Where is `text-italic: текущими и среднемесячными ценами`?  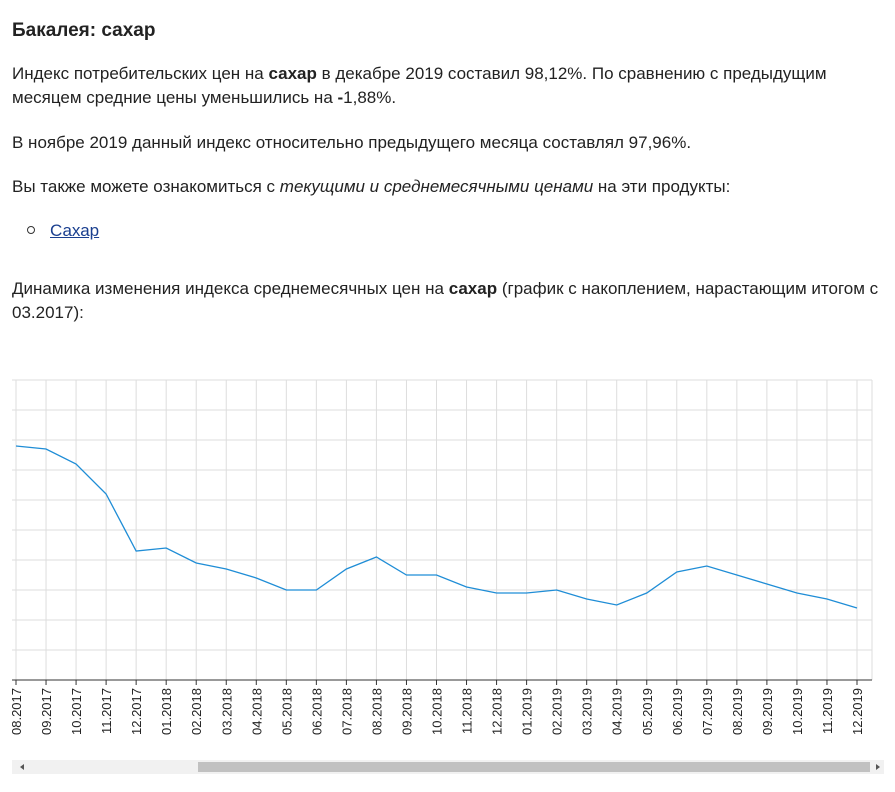 text-italic: текущими и среднемесячными ценами is located at coordinates (436, 186).